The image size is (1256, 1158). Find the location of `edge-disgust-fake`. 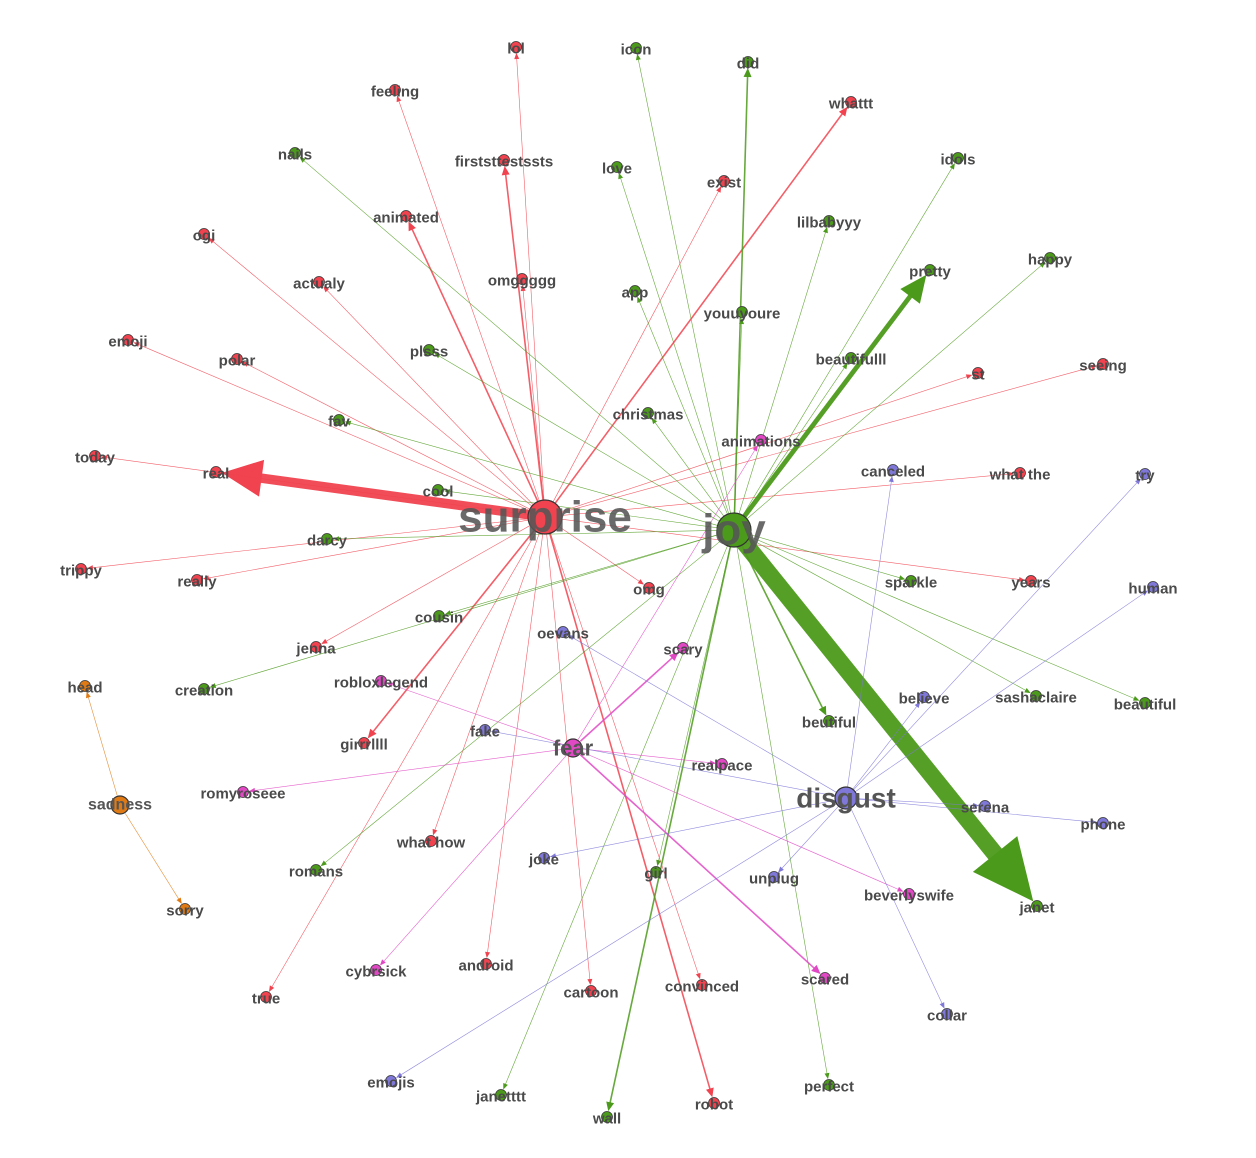

edge-disgust-fake is located at coordinates (666, 764).